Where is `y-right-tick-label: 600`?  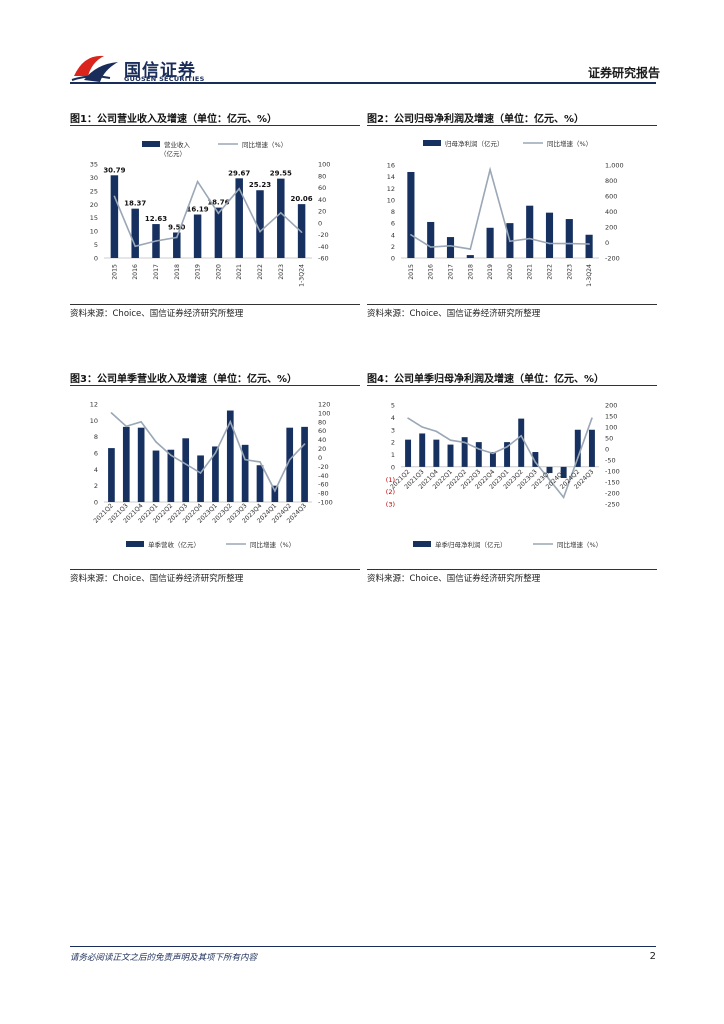
y-right-tick-label: 600 is located at coordinates (611, 197).